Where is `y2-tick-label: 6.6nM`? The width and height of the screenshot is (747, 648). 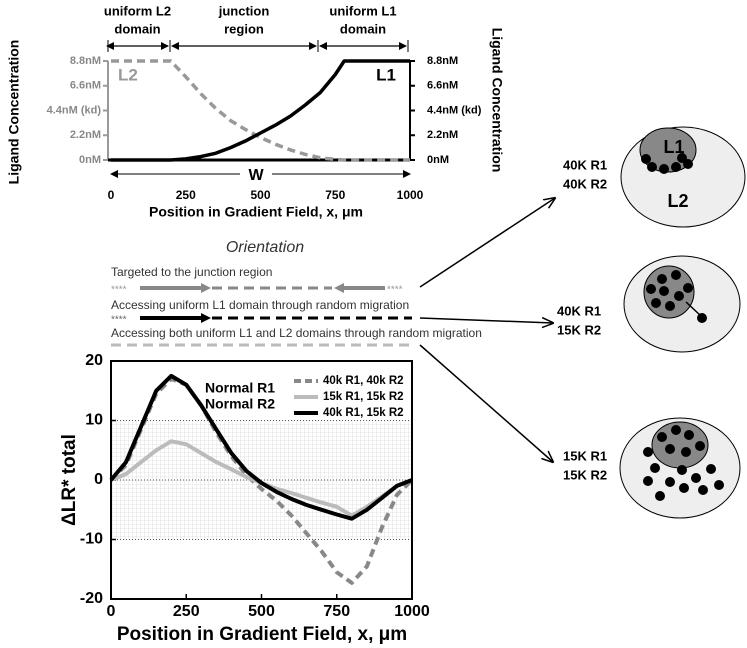
y2-tick-label: 6.6nM is located at coordinates (442, 86).